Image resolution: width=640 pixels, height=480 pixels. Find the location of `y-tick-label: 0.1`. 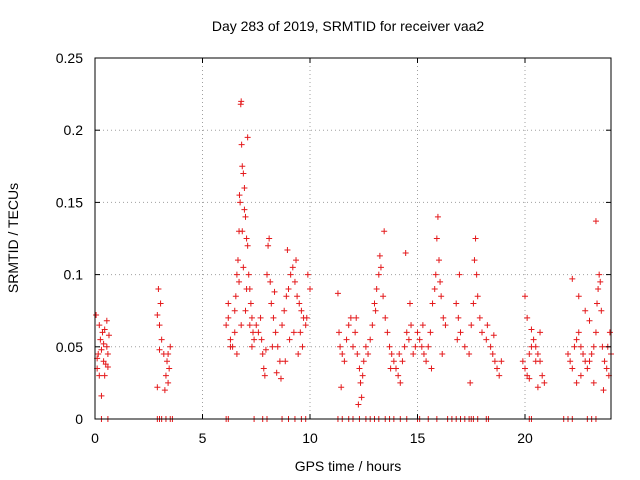

y-tick-label: 0.1 is located at coordinates (74, 275).